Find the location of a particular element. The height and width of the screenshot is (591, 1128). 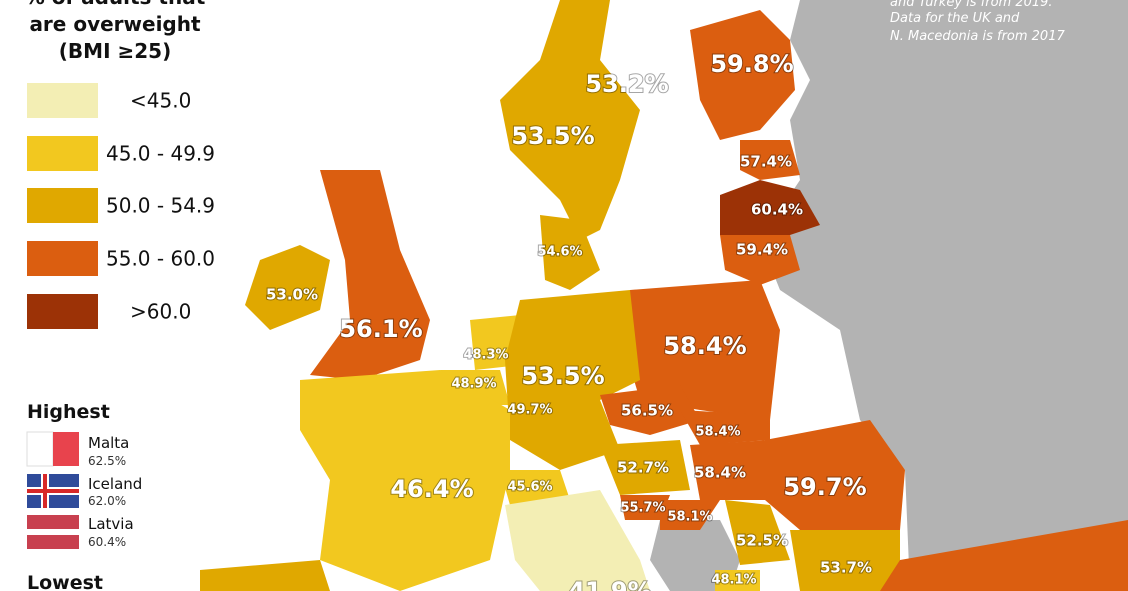

legend-label: <45.0 is located at coordinates (160, 101).